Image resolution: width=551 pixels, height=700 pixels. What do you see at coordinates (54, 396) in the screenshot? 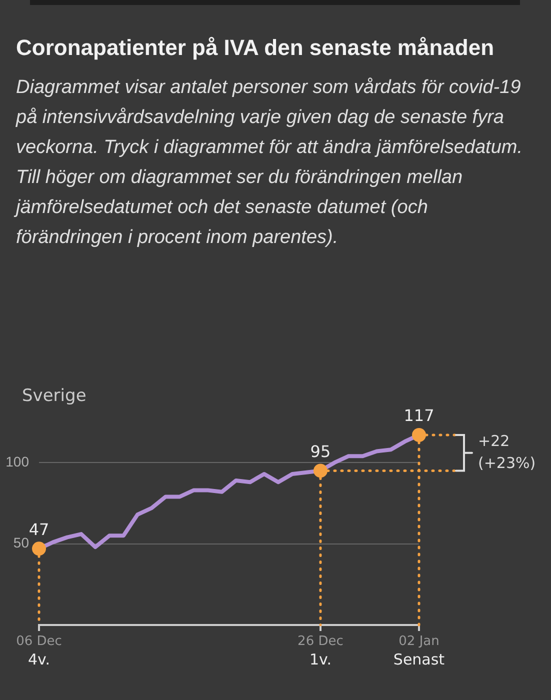
I see `y-axis-title: Sverige` at bounding box center [54, 396].